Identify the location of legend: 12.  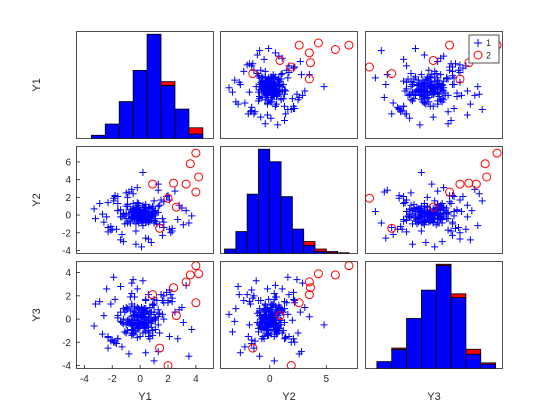
(484, 49).